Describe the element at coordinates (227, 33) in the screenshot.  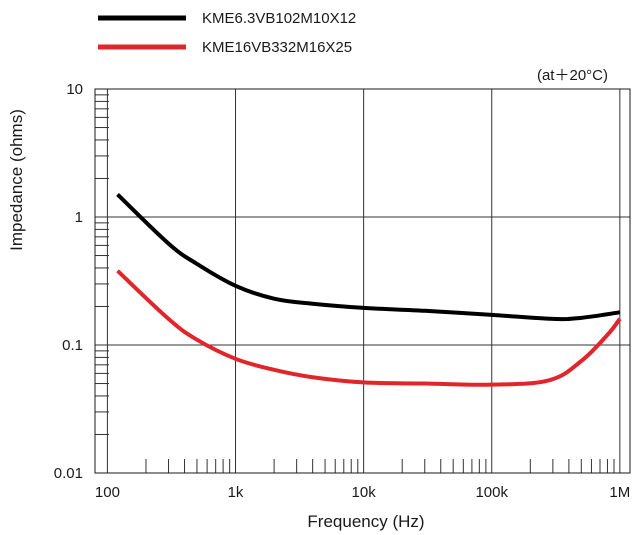
I see `legend: KME6.3VB102M10X12 KME16VB332M16X25` at that location.